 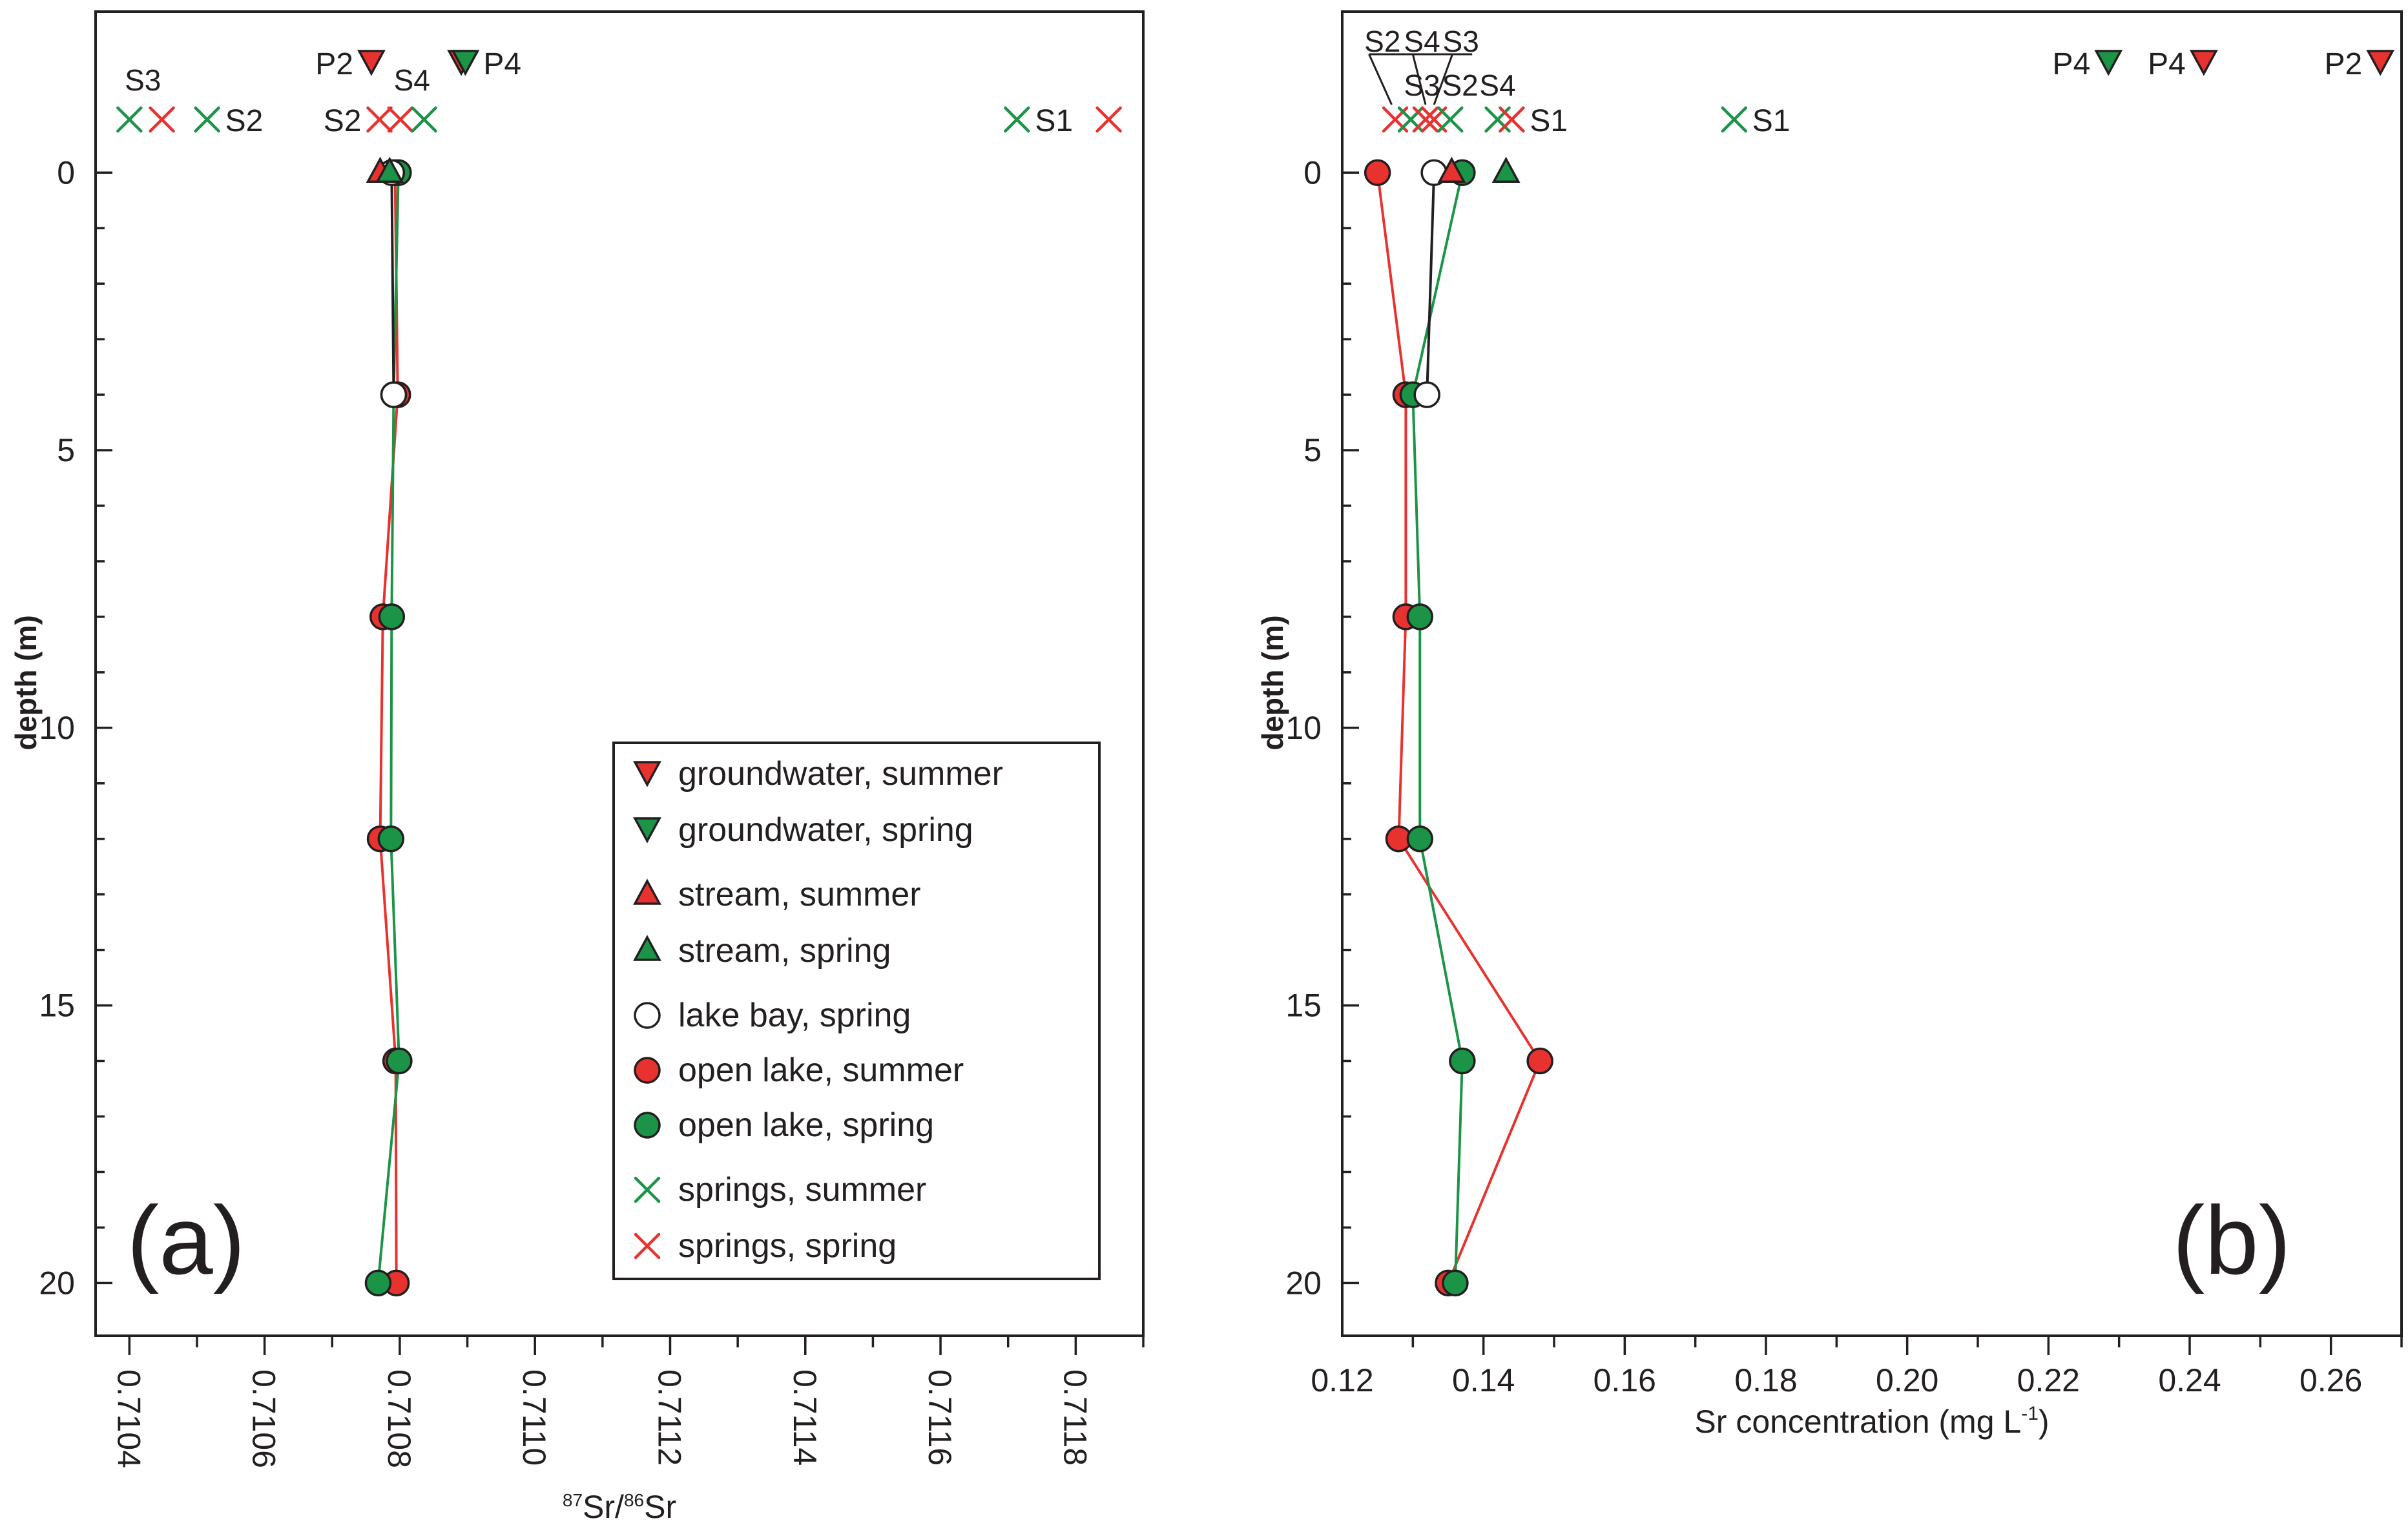 I want to click on x-tick-label: 0.12, so click(x=1342, y=1380).